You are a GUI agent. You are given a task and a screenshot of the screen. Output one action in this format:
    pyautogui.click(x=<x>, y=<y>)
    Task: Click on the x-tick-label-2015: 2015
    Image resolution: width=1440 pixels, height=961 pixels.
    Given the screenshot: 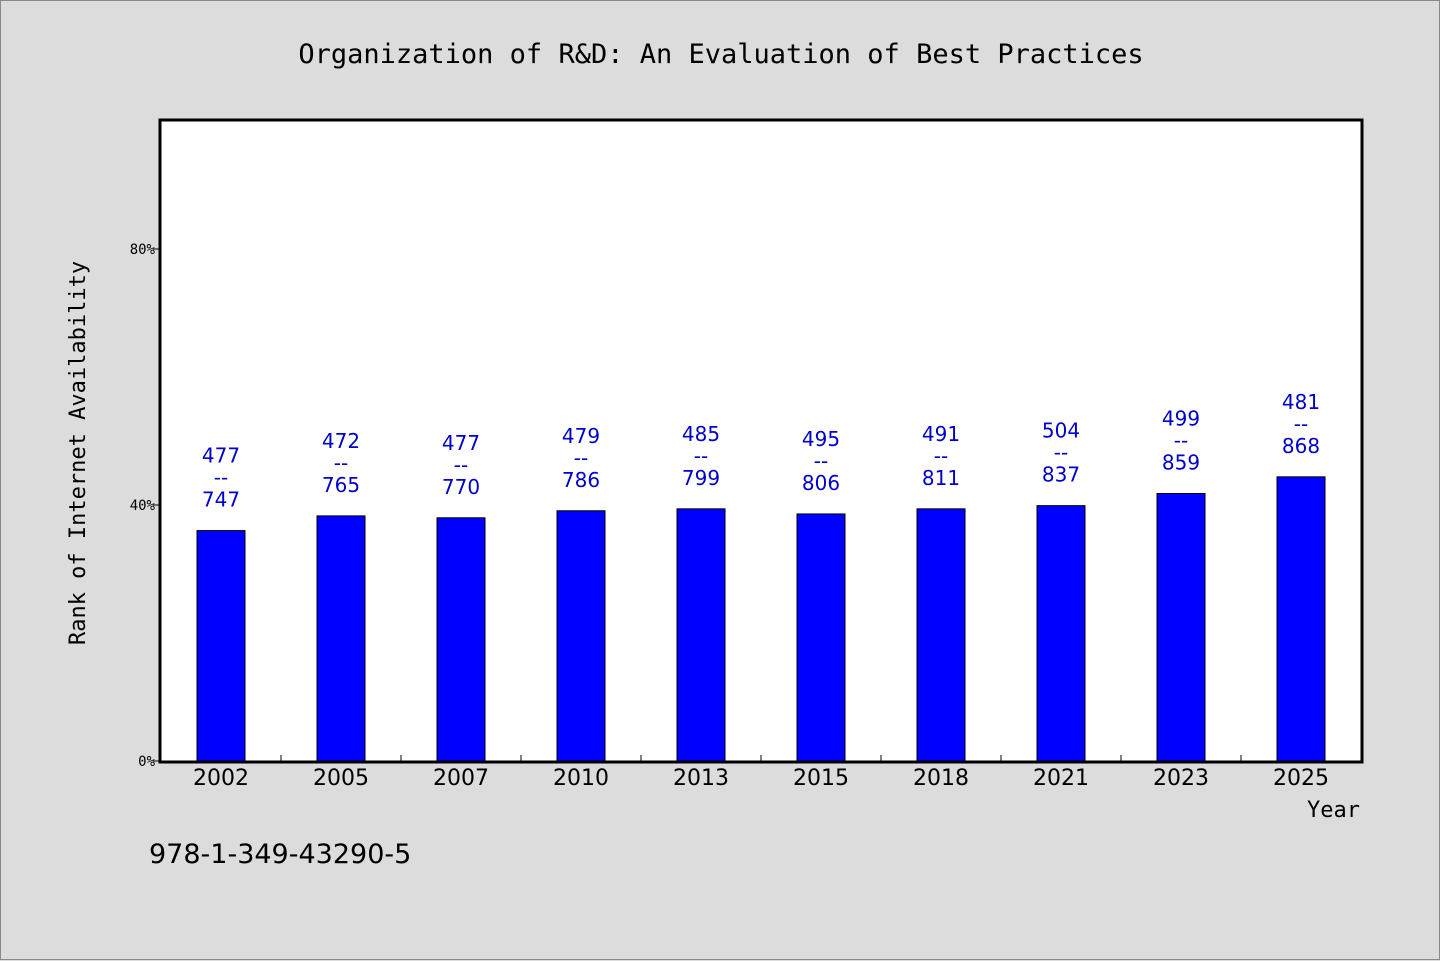 What is the action you would take?
    pyautogui.click(x=821, y=778)
    